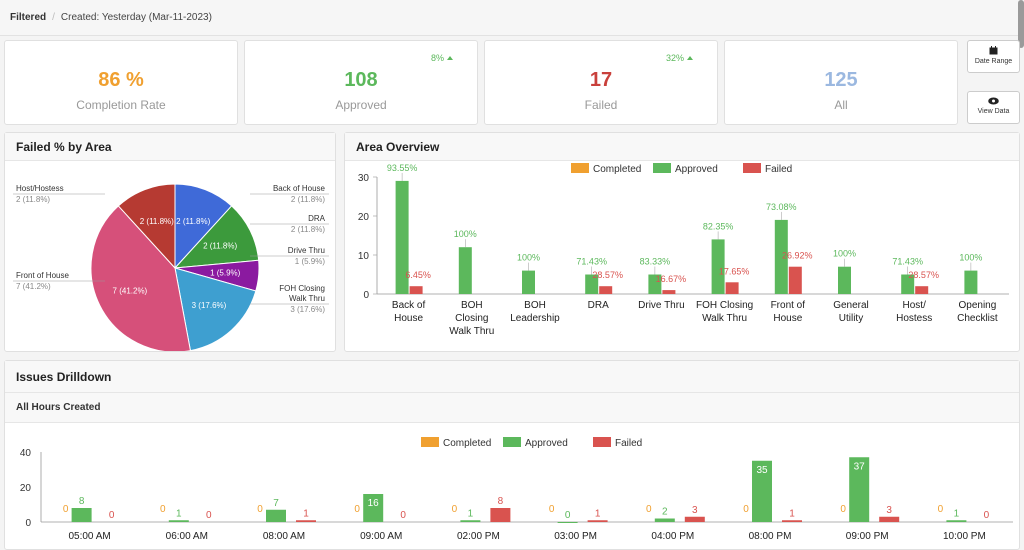 This screenshot has height=550, width=1024. I want to click on filter-indicator: Filtered, so click(28, 17).